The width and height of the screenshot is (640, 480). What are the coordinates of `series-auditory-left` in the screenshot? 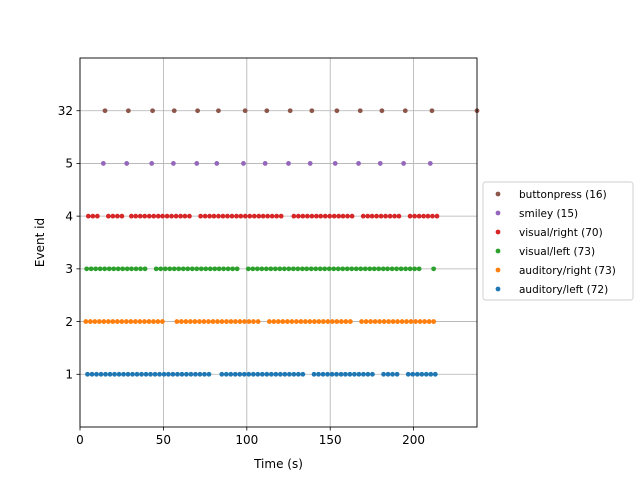 It's located at (261, 374).